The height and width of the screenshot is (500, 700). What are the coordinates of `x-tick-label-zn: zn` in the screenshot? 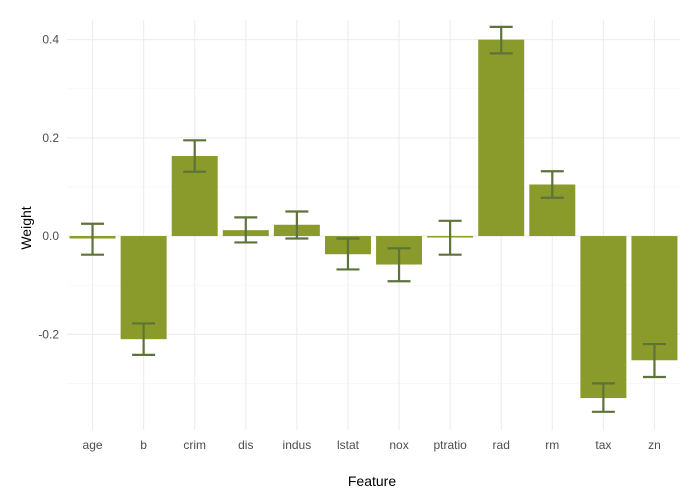 It's located at (654, 445).